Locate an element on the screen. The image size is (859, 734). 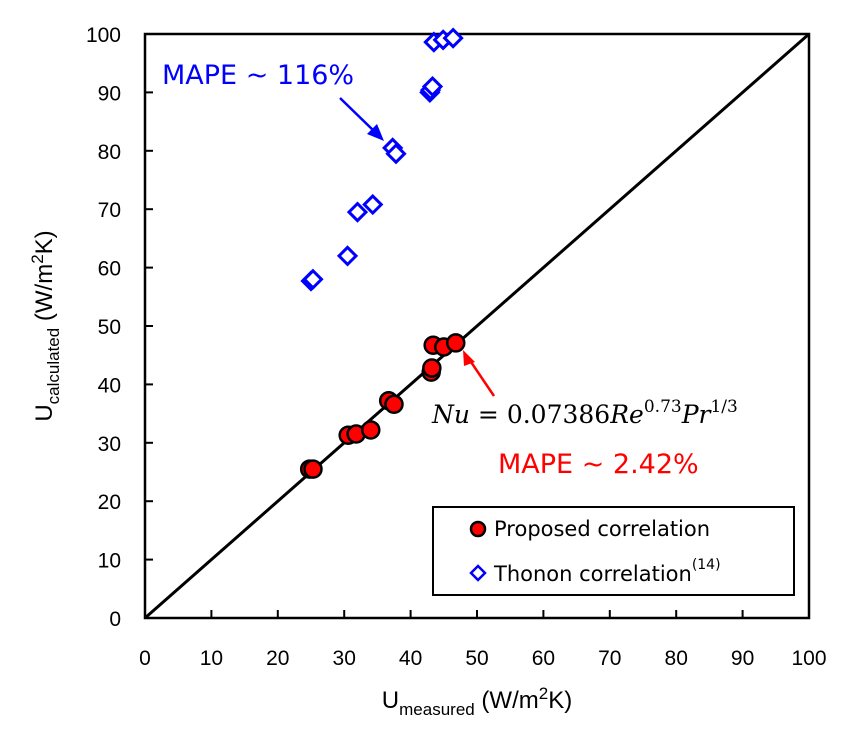
x-tick-label: 50 is located at coordinates (476, 658).